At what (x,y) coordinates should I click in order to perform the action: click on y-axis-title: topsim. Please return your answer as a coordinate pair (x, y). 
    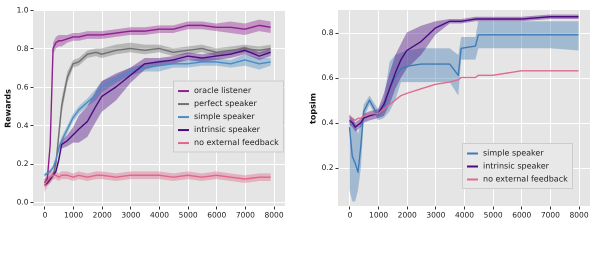
    Looking at the image, I should click on (313, 108).